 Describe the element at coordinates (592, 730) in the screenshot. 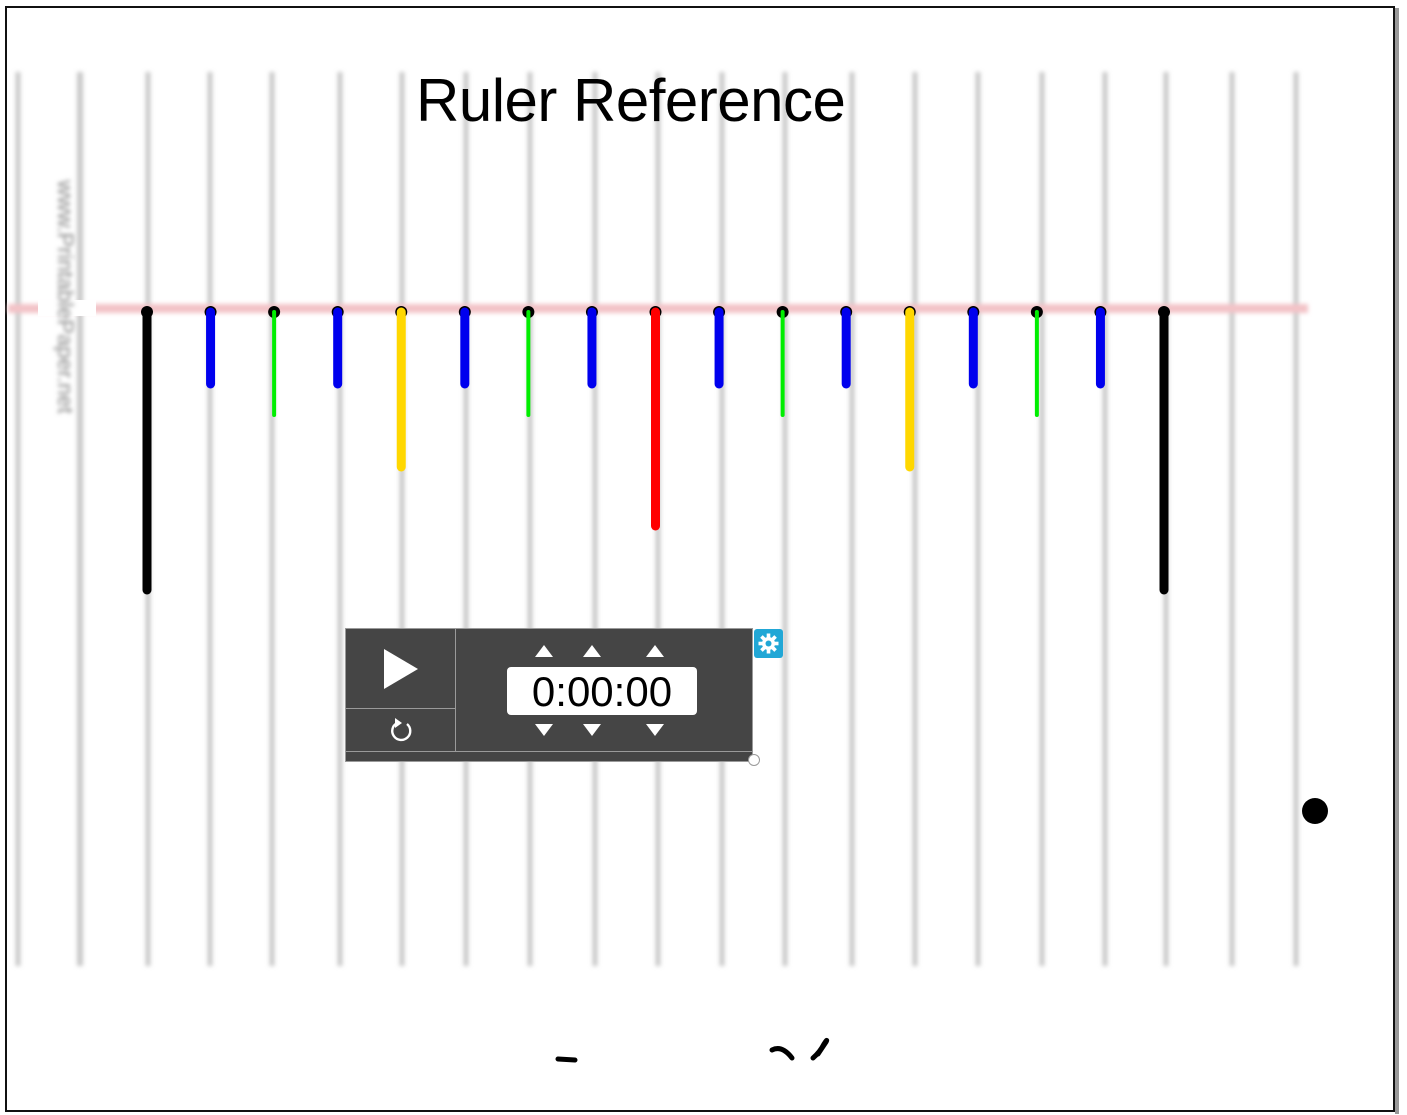

I see `minutes-down-arrow` at that location.